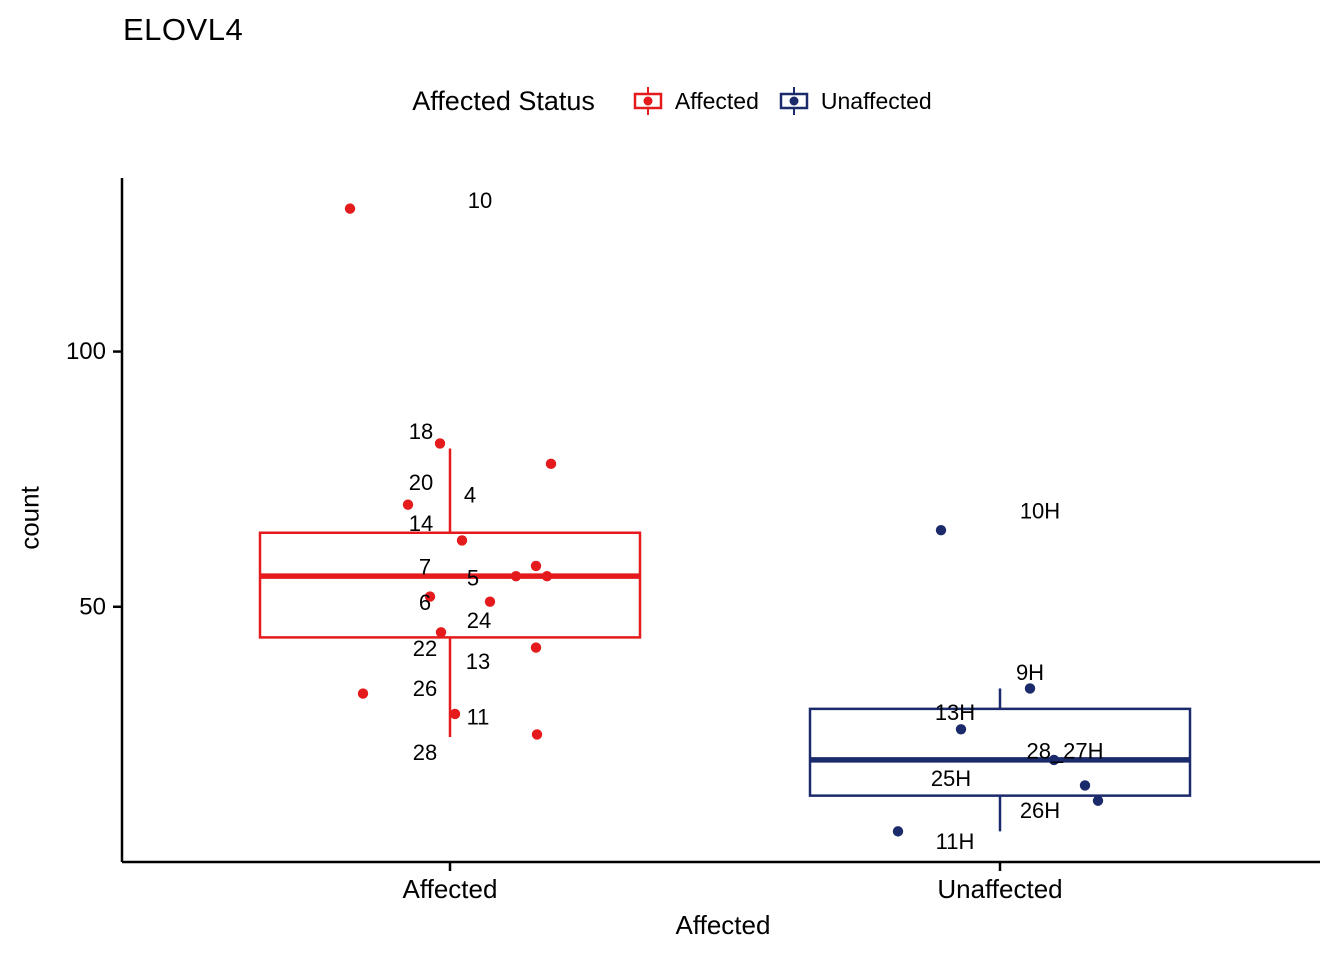 The image size is (1344, 960). Describe the element at coordinates (421, 431) in the screenshot. I see `point-label: 18` at that location.